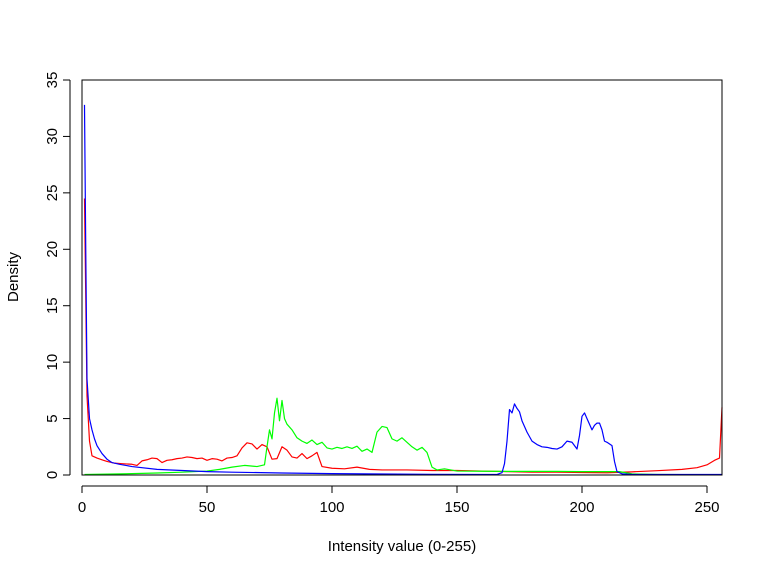 The height and width of the screenshot is (582, 763). Describe the element at coordinates (207, 507) in the screenshot. I see `x-tick-label: 50` at that location.